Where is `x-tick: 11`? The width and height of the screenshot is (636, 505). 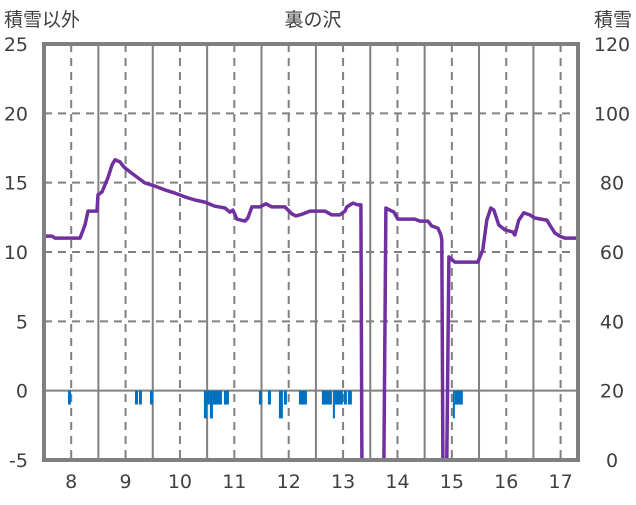
x-tick: 11 is located at coordinates (234, 482).